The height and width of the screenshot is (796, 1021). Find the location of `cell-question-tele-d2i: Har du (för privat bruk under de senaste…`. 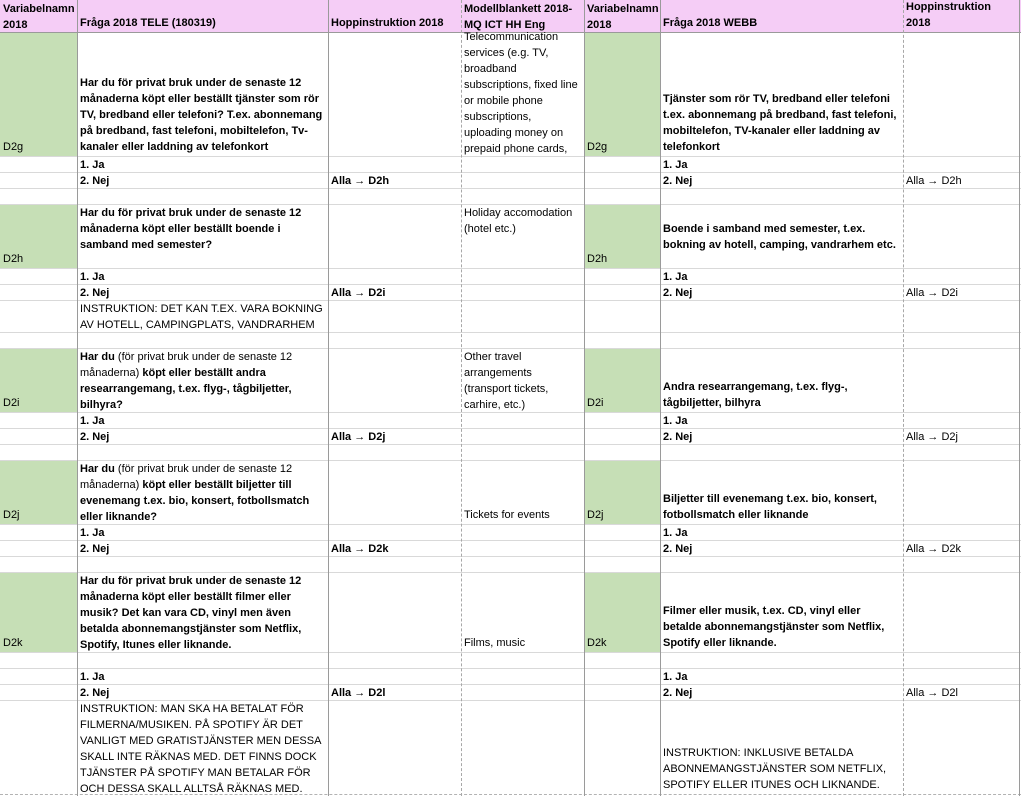

cell-question-tele-d2i: Har du (för privat bruk under de senaste… is located at coordinates (202, 380).